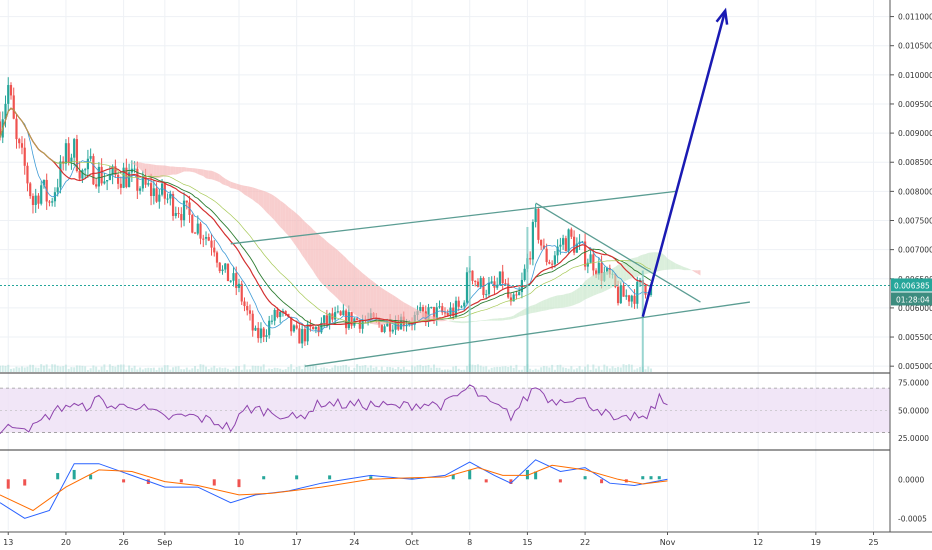  Describe the element at coordinates (816, 542) in the screenshot. I see `date-tick-label: 19` at that location.